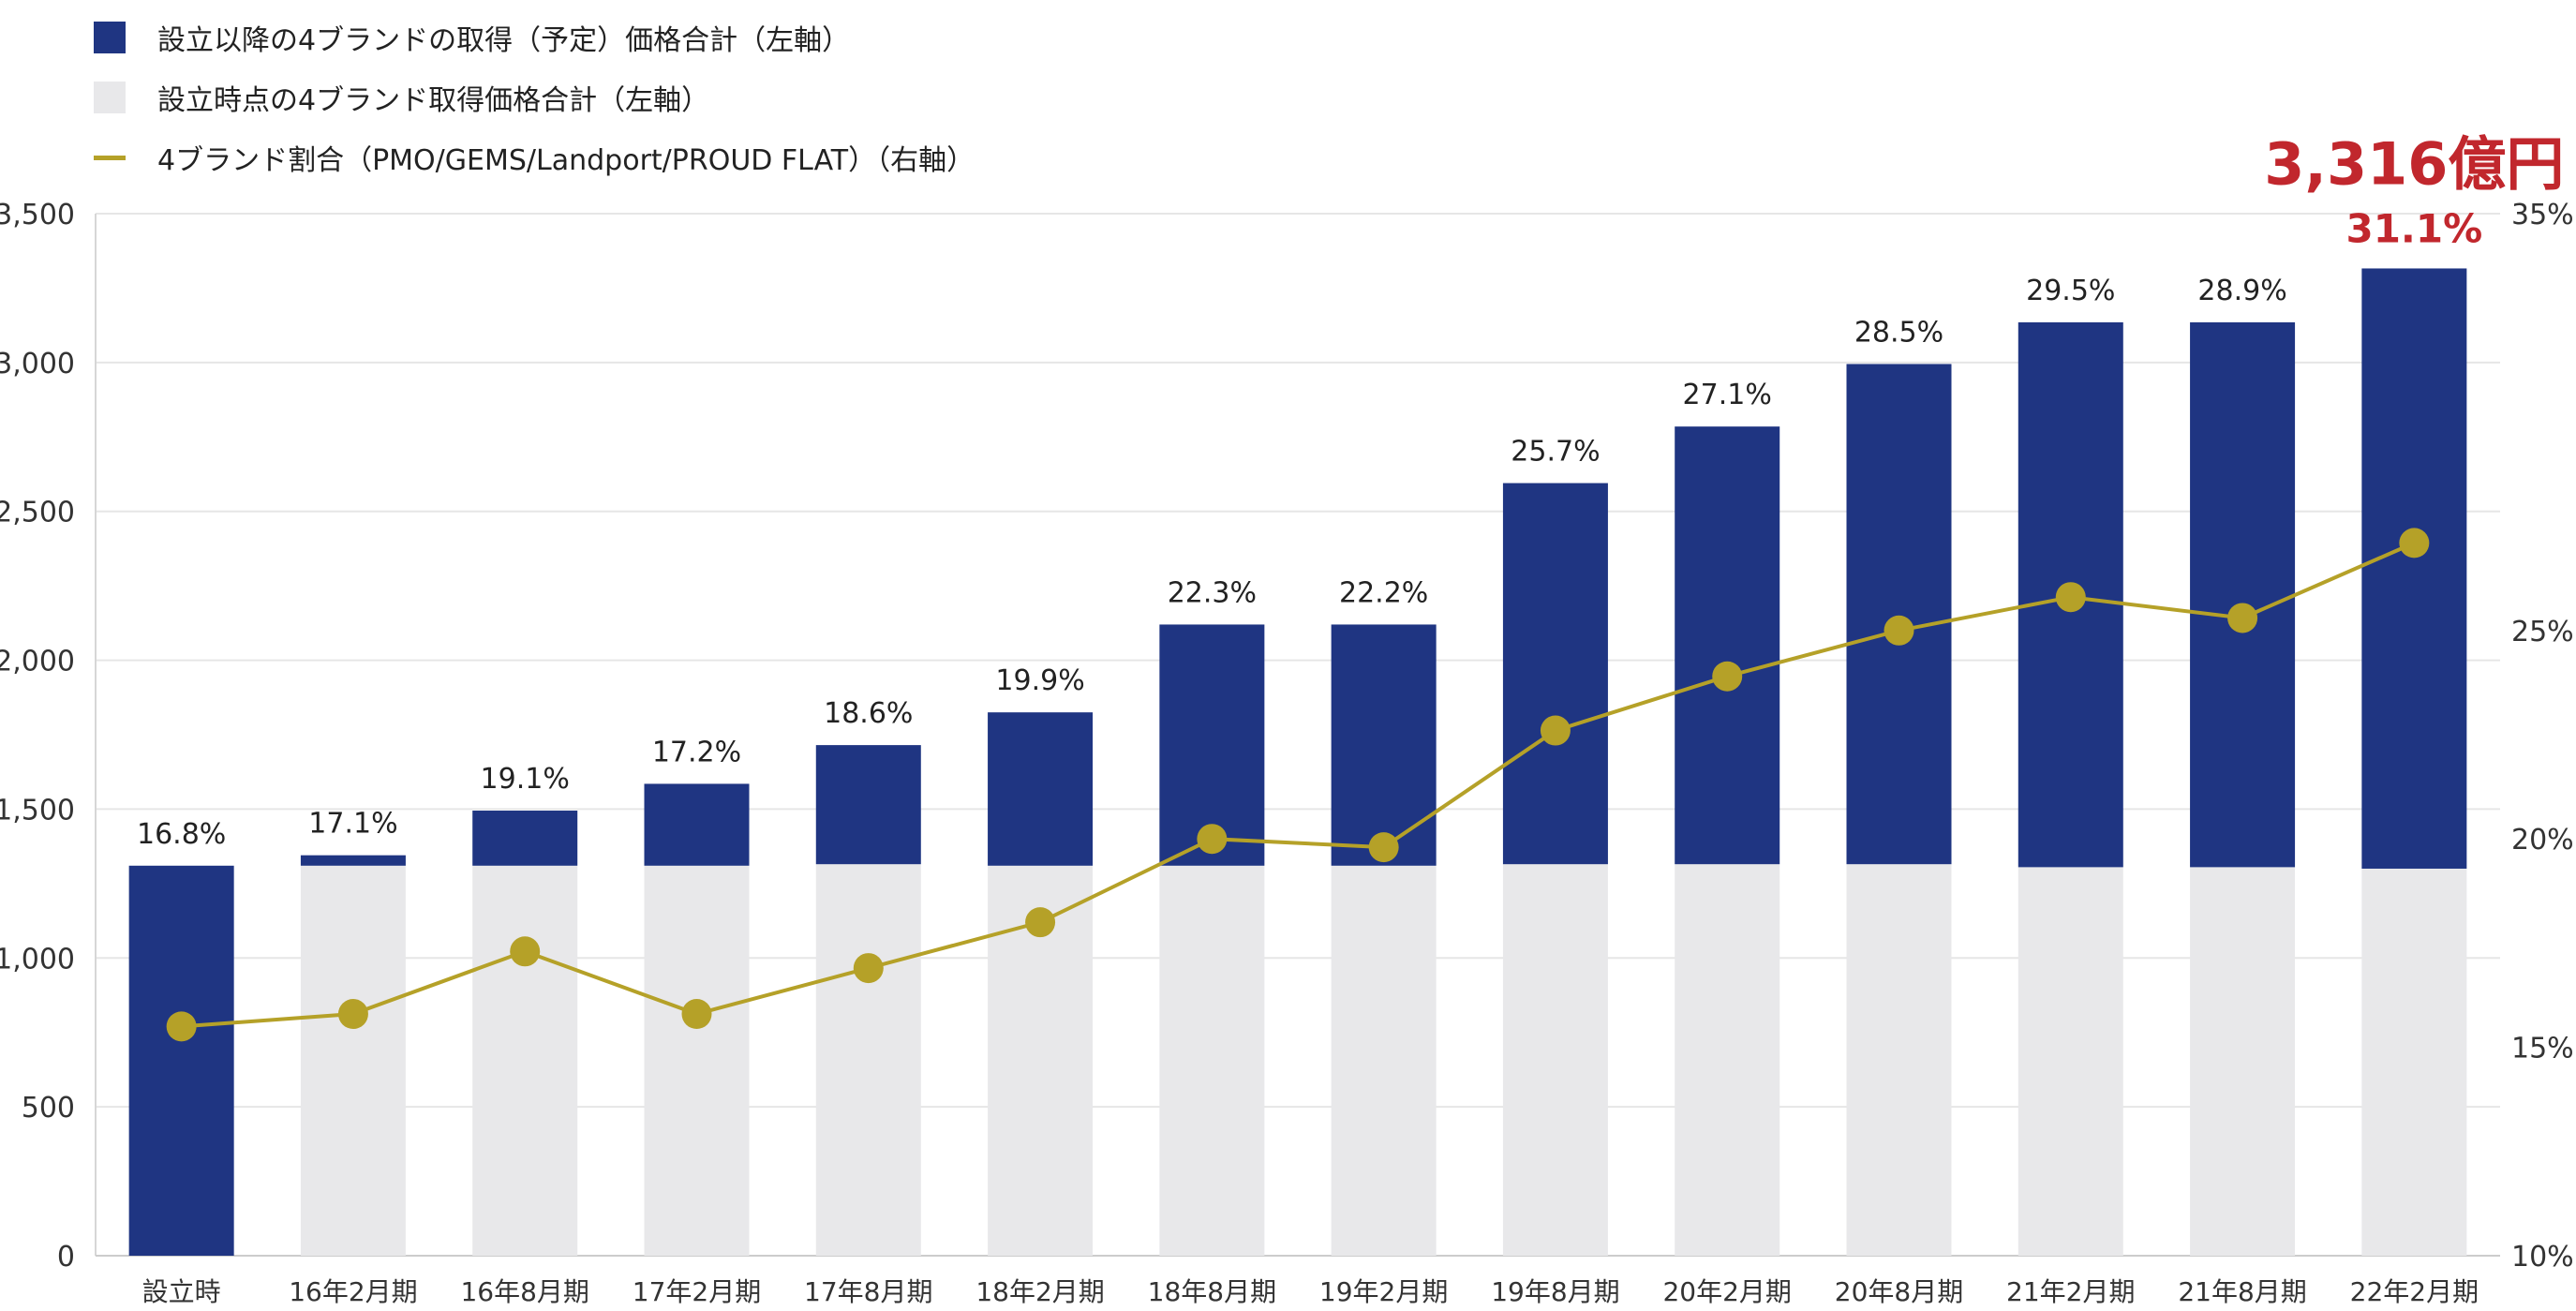 This screenshot has width=2576, height=1311. Describe the element at coordinates (1555, 1291) in the screenshot. I see `x-tick-label: 19年8月期` at that location.